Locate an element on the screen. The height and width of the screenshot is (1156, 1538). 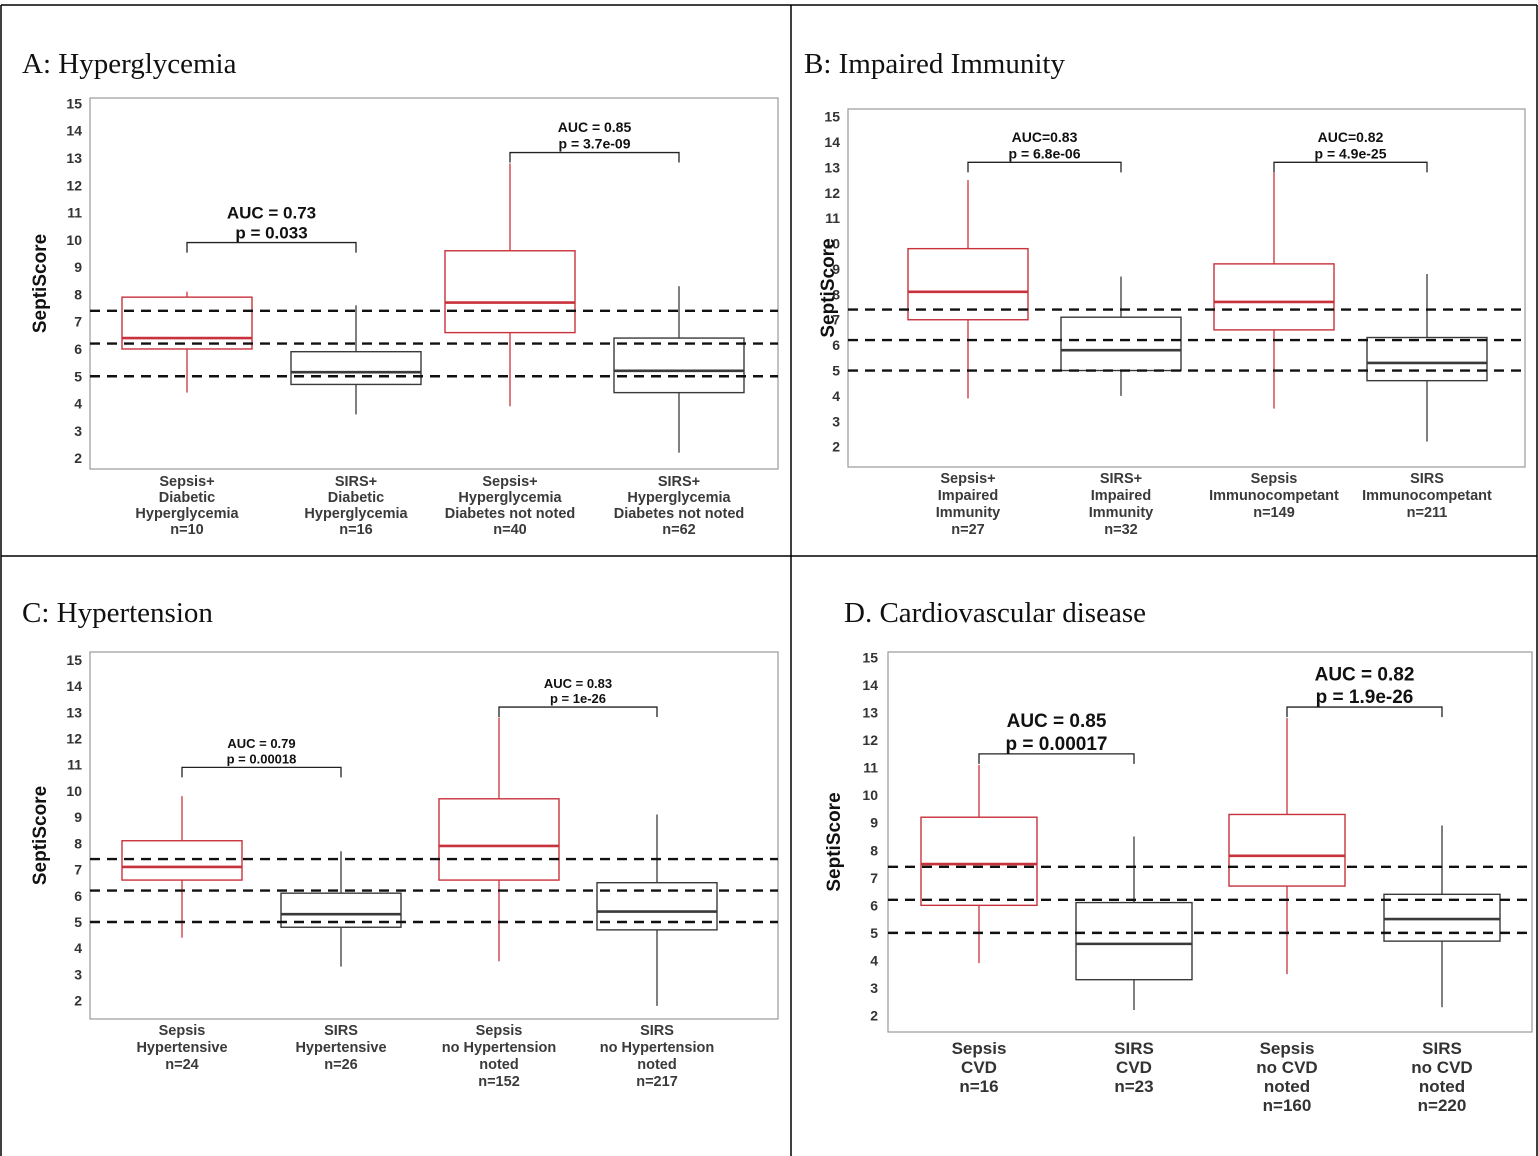
auc-label: AUC=0.83 is located at coordinates (1045, 137).